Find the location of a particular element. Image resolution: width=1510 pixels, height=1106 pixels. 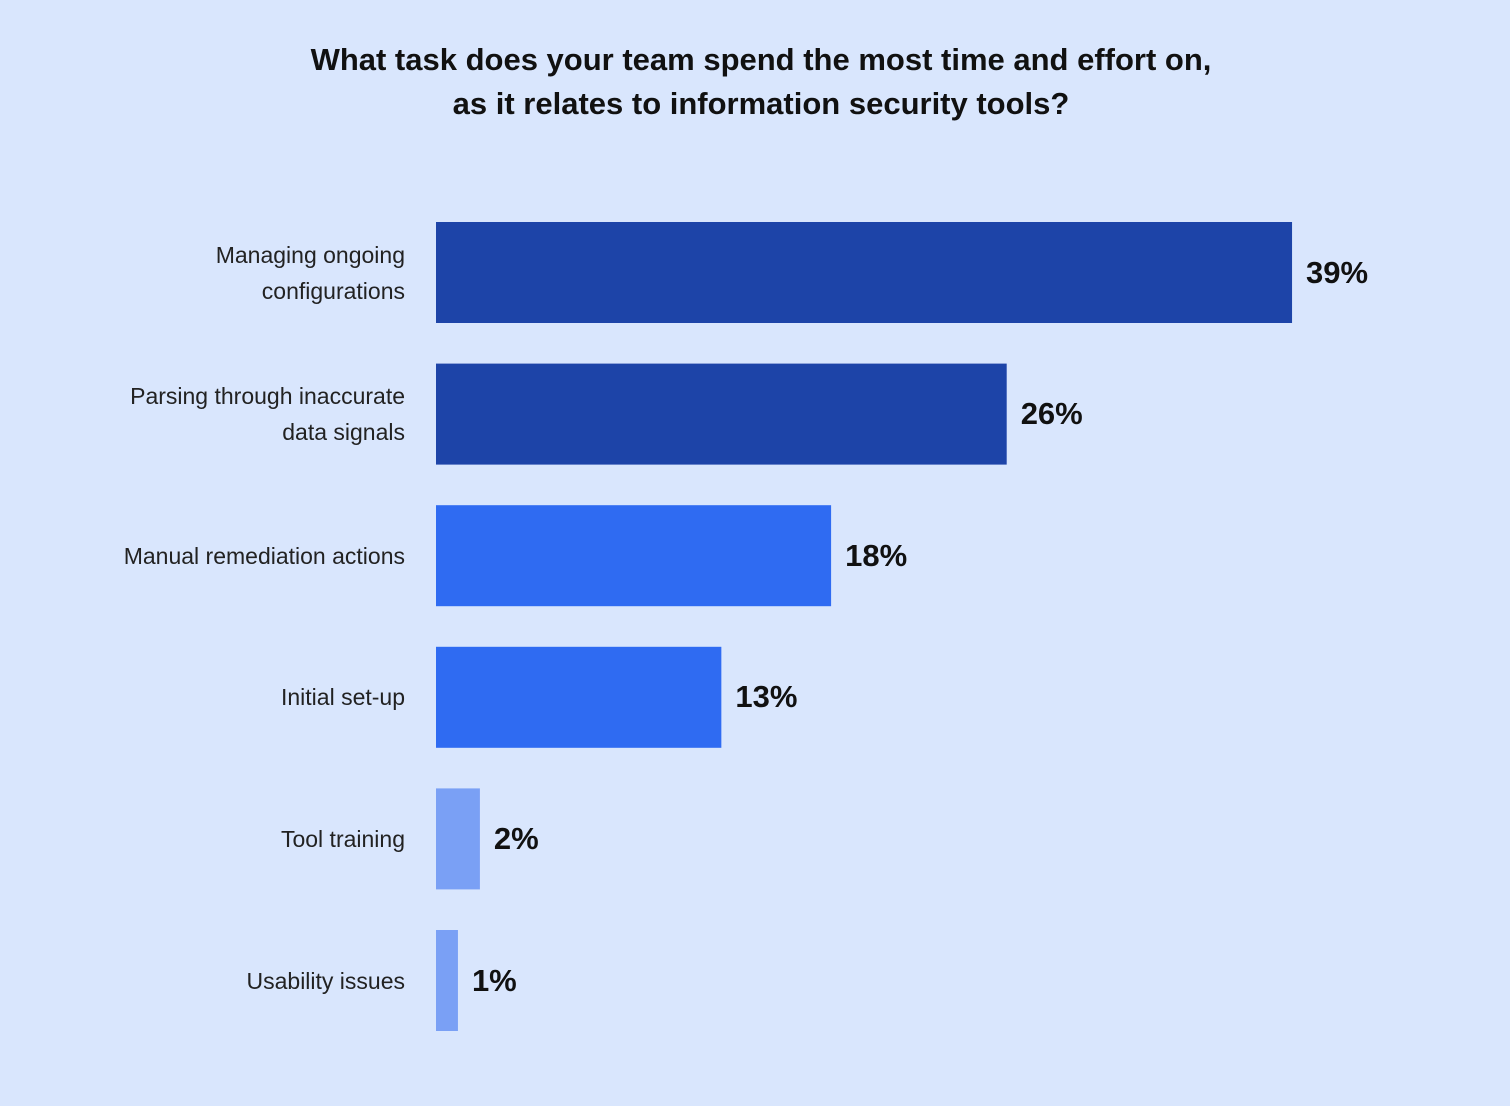

category-label: Tool training is located at coordinates (342, 838).